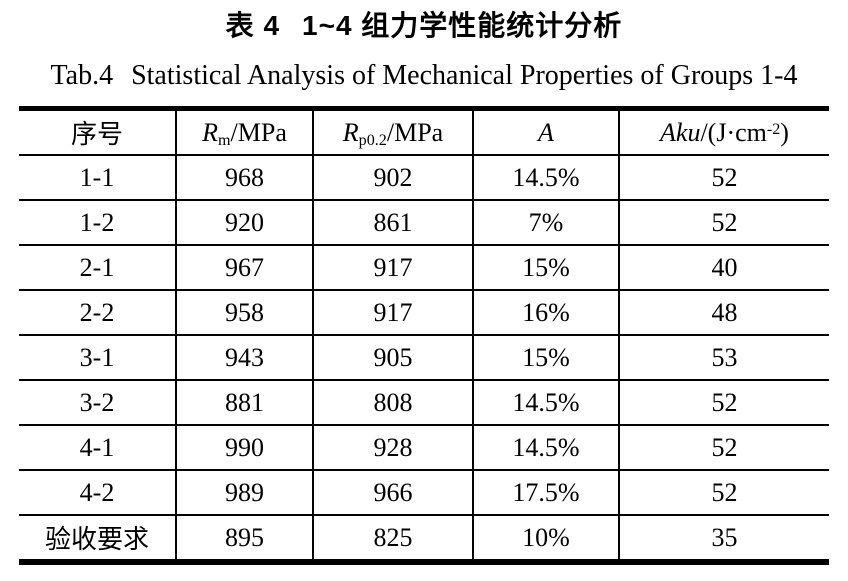 The height and width of the screenshot is (581, 848). Describe the element at coordinates (98, 268) in the screenshot. I see `table-cell-serial: 2-1` at that location.